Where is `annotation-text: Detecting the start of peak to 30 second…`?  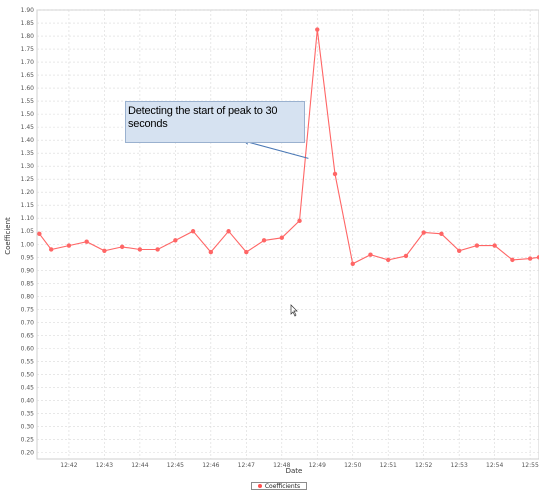 annotation-text: Detecting the start of peak to 30 second… is located at coordinates (203, 117).